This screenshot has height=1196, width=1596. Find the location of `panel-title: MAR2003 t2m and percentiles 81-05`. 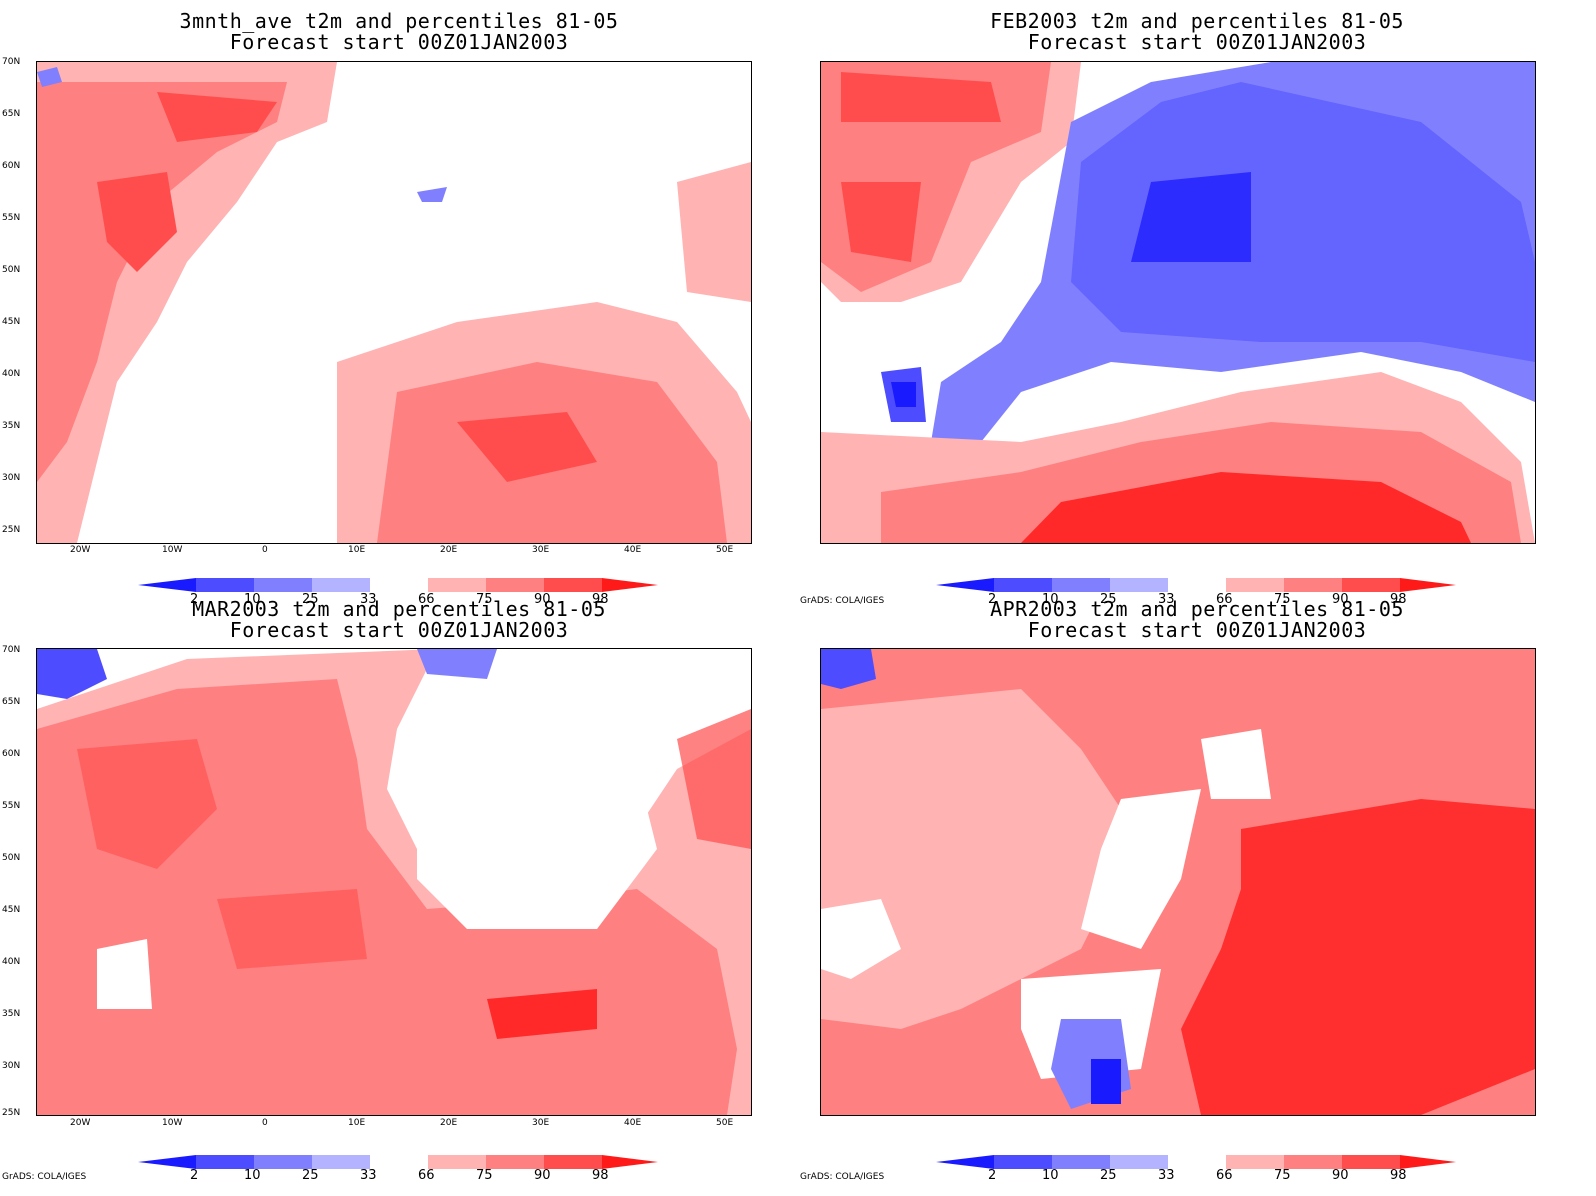

panel-title: MAR2003 t2m and percentiles 81-05 is located at coordinates (399, 609).